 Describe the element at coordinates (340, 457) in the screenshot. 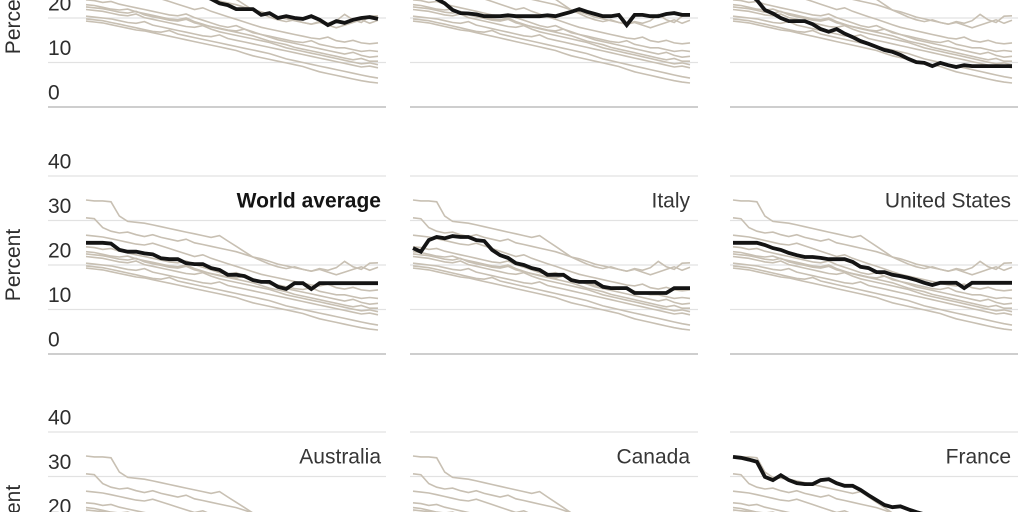

I see `country-label: Australia` at that location.